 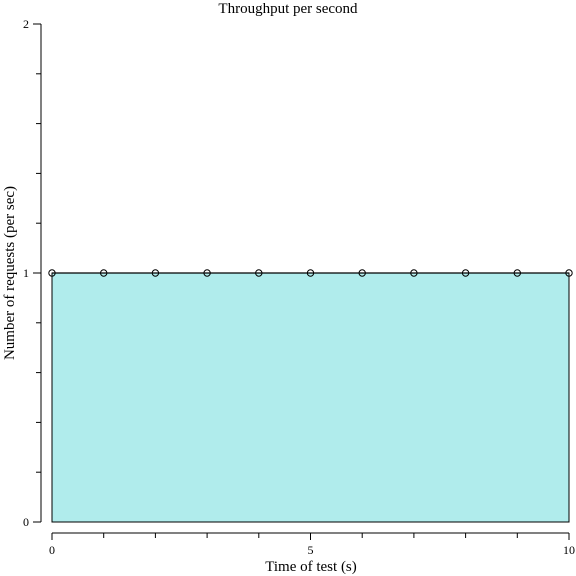 I want to click on x-axis-label: Time of test (s), so click(x=311, y=567).